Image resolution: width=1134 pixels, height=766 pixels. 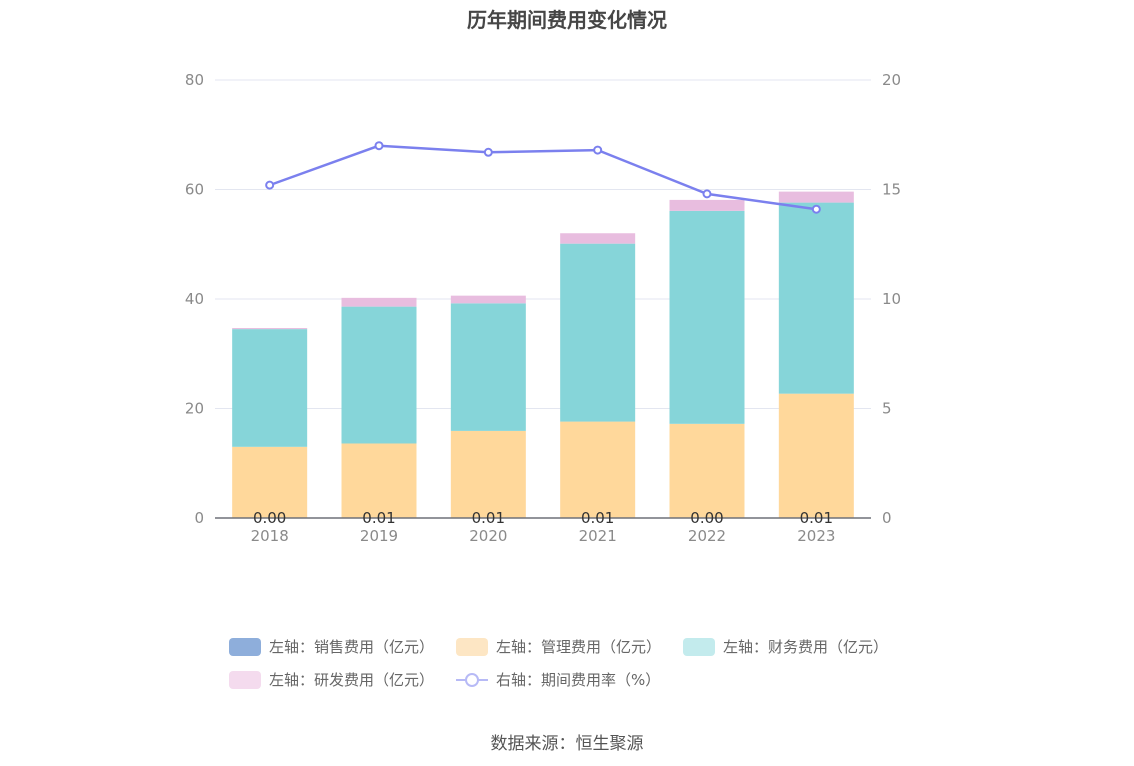 I want to click on y-left-tick-label: 60, so click(x=194, y=190).